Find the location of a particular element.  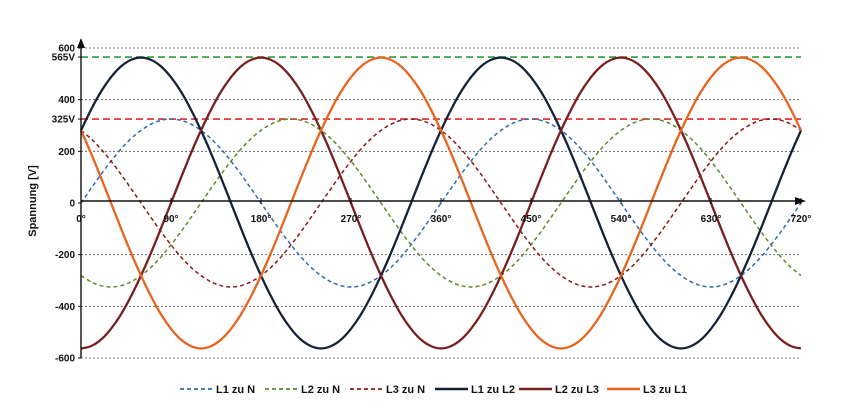

y-tick-label-5: 0 is located at coordinates (72, 204).